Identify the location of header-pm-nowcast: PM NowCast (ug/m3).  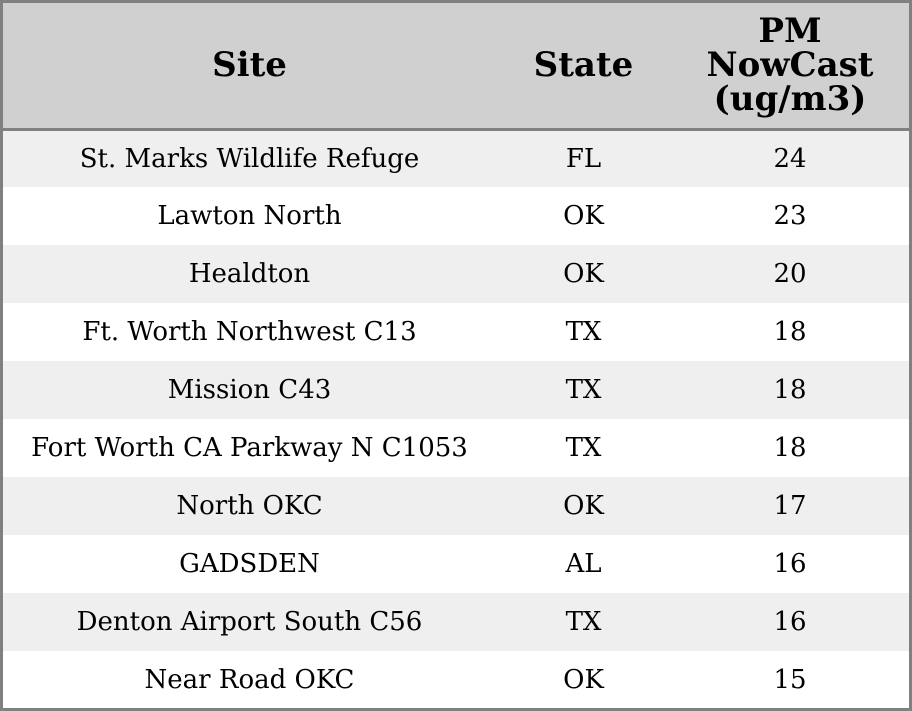
(790, 67).